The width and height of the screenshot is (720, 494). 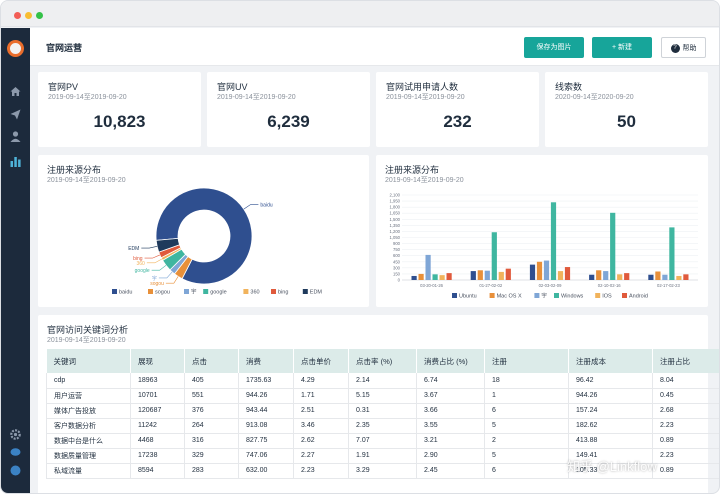 What do you see at coordinates (211, 381) in the screenshot?
I see `table-cell: 405` at bounding box center [211, 381].